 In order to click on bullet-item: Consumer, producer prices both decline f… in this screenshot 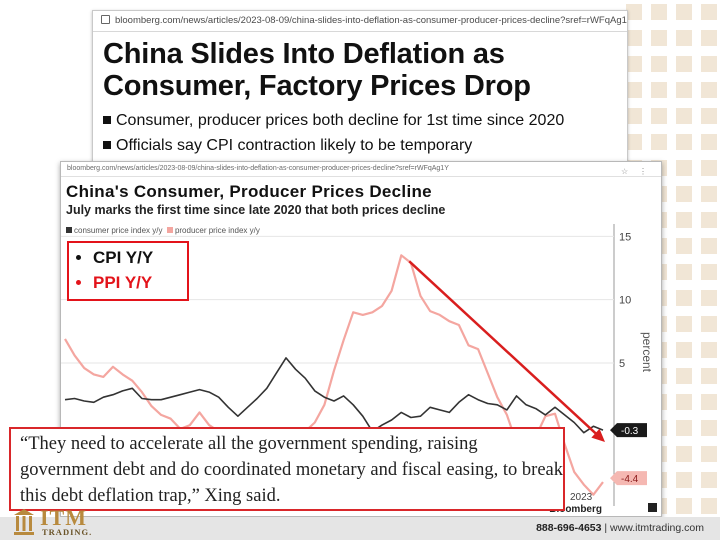, I will do `click(365, 120)`.